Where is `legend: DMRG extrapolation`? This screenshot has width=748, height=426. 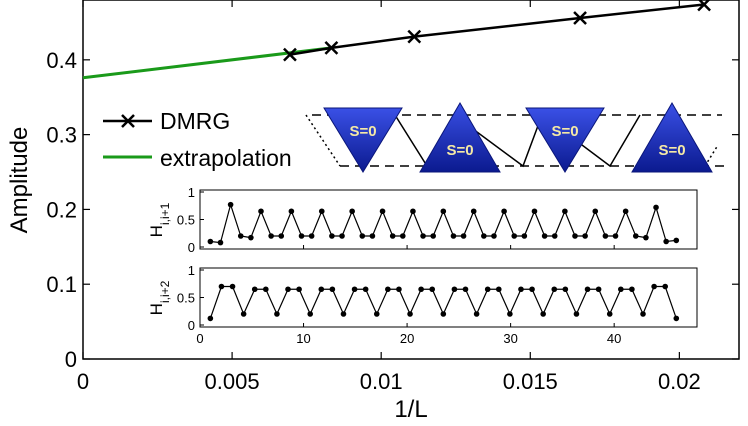 legend: DMRG extrapolation is located at coordinates (197, 139).